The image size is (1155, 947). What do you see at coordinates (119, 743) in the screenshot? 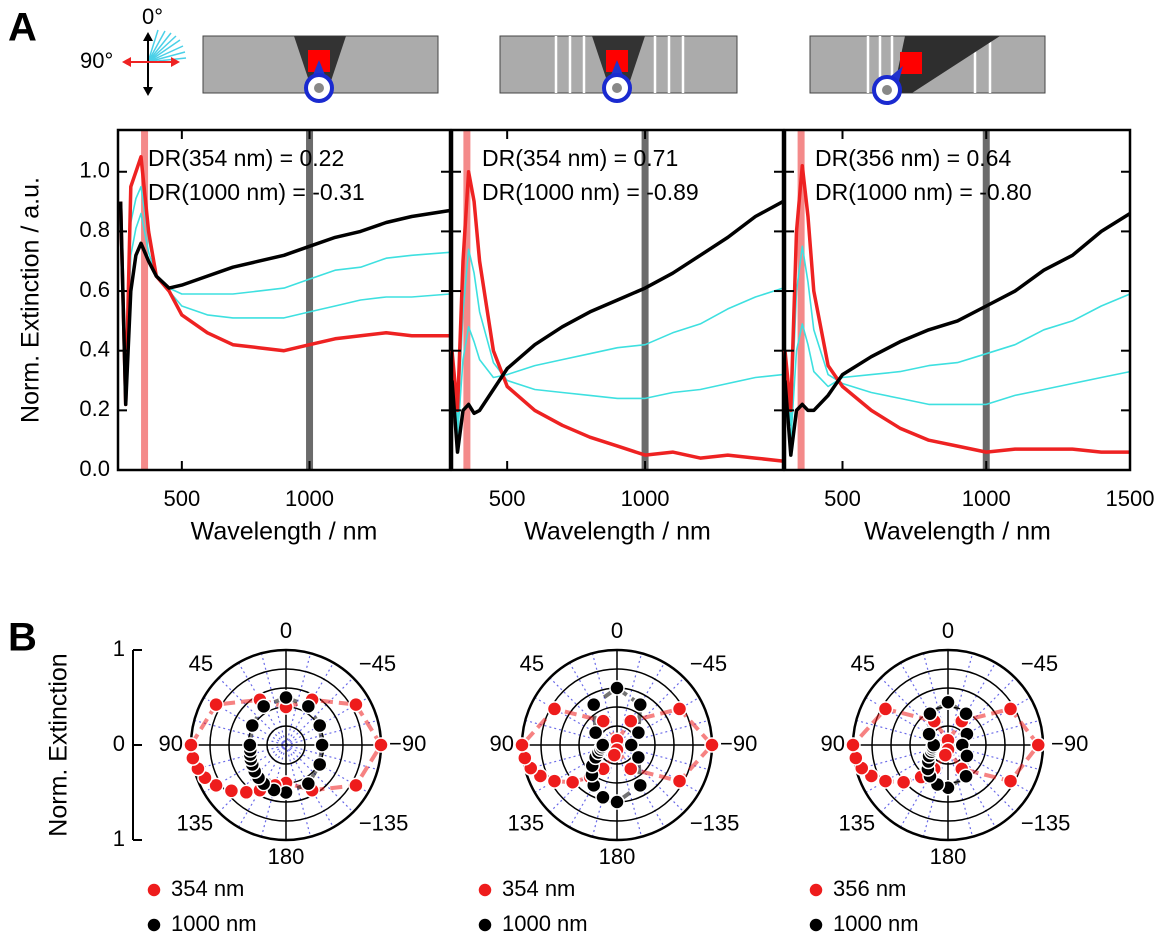
I see `r-tick-label: 0` at bounding box center [119, 743].